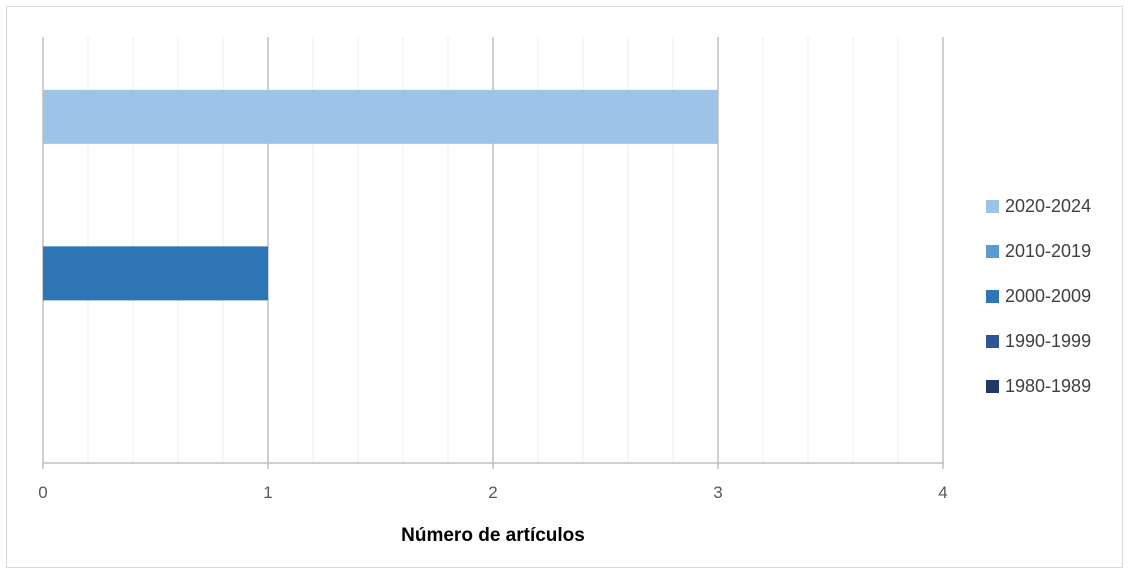 The width and height of the screenshot is (1131, 576). Describe the element at coordinates (992, 206) in the screenshot. I see `legend-swatch-2020-2024` at that location.